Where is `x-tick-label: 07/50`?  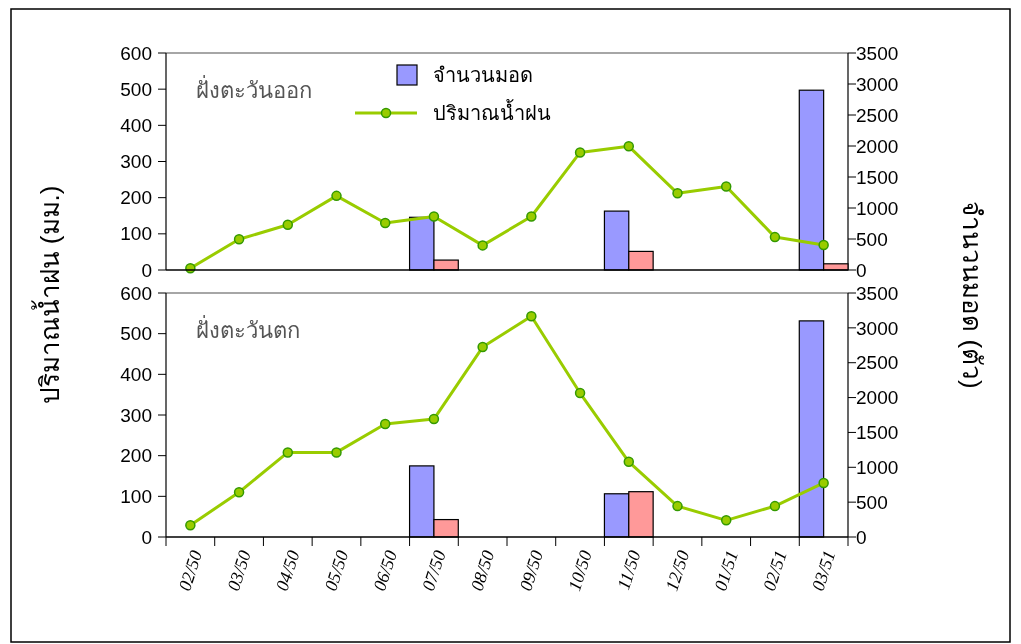
x-tick-label: 07/50 is located at coordinates (434, 571).